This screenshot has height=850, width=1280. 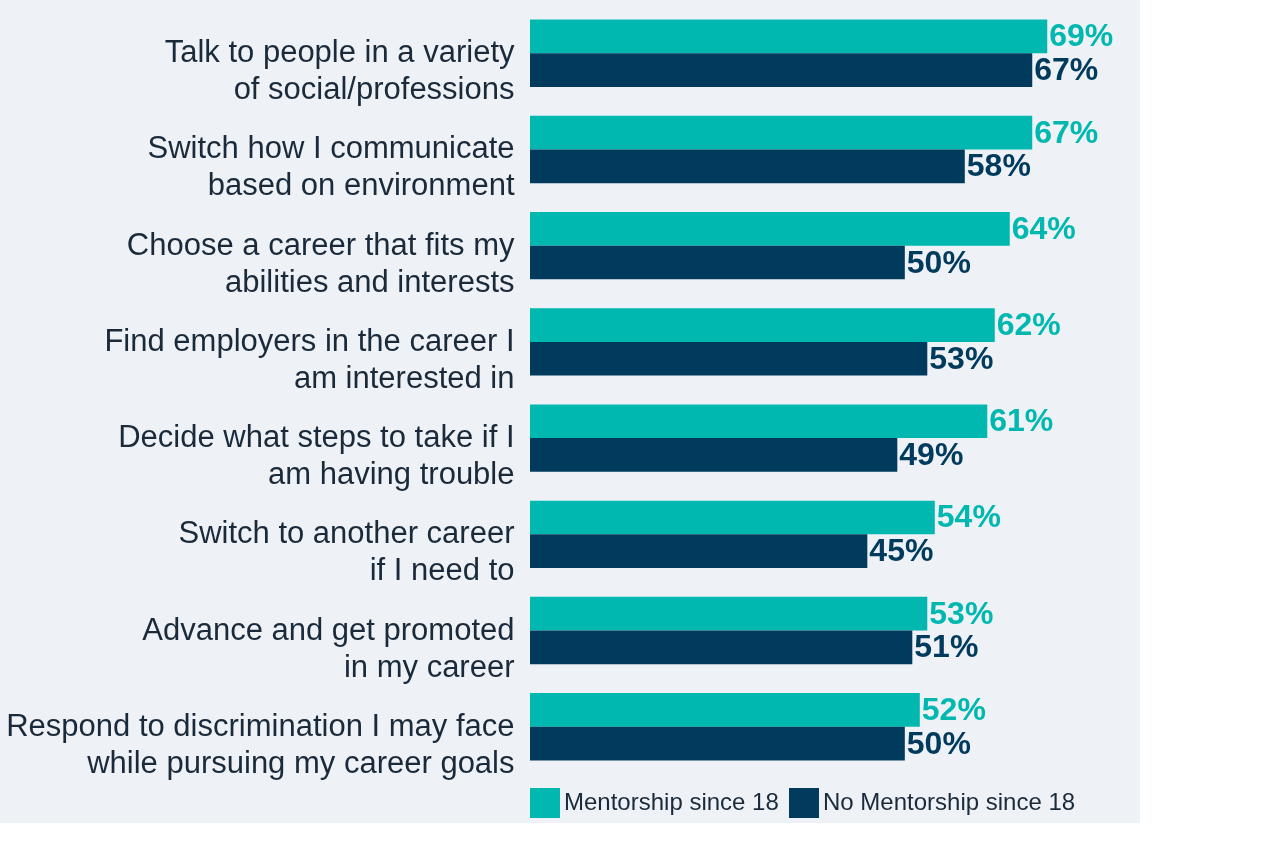 I want to click on y-tick-label: Talk to people in a variety of social/professions, so click(x=339, y=70).